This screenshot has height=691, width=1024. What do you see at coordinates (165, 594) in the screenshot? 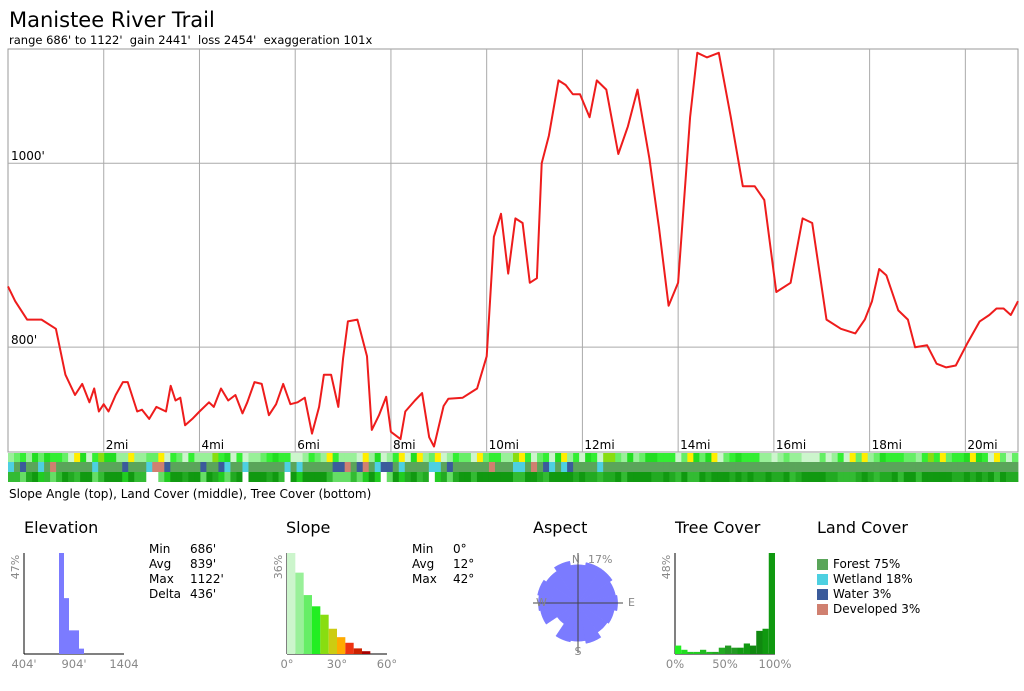
I see `stat-label: Delta` at bounding box center [165, 594].